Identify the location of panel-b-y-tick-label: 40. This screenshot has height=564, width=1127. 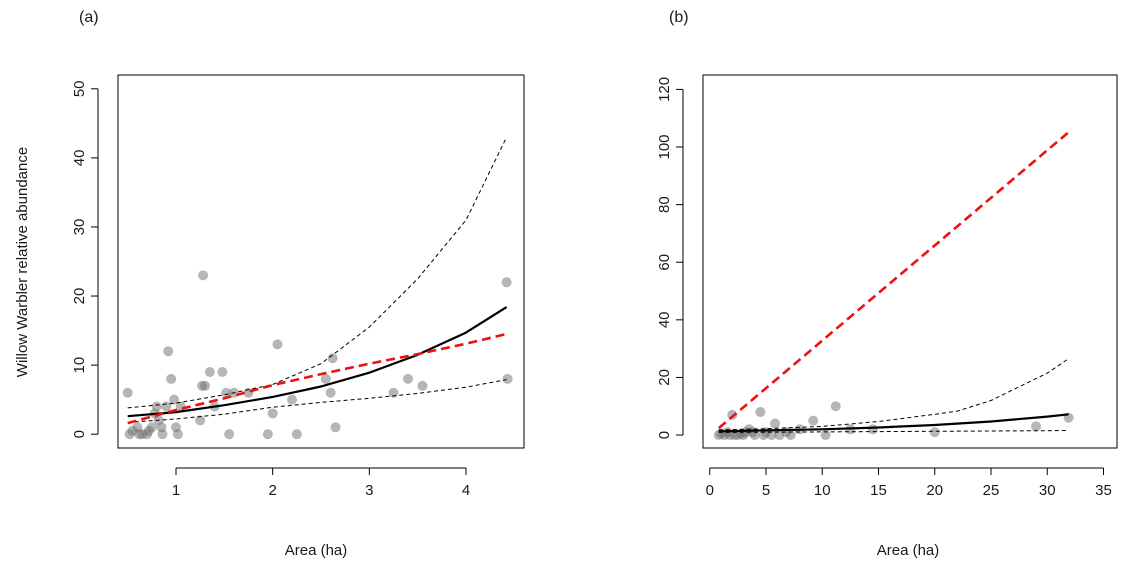
(664, 319).